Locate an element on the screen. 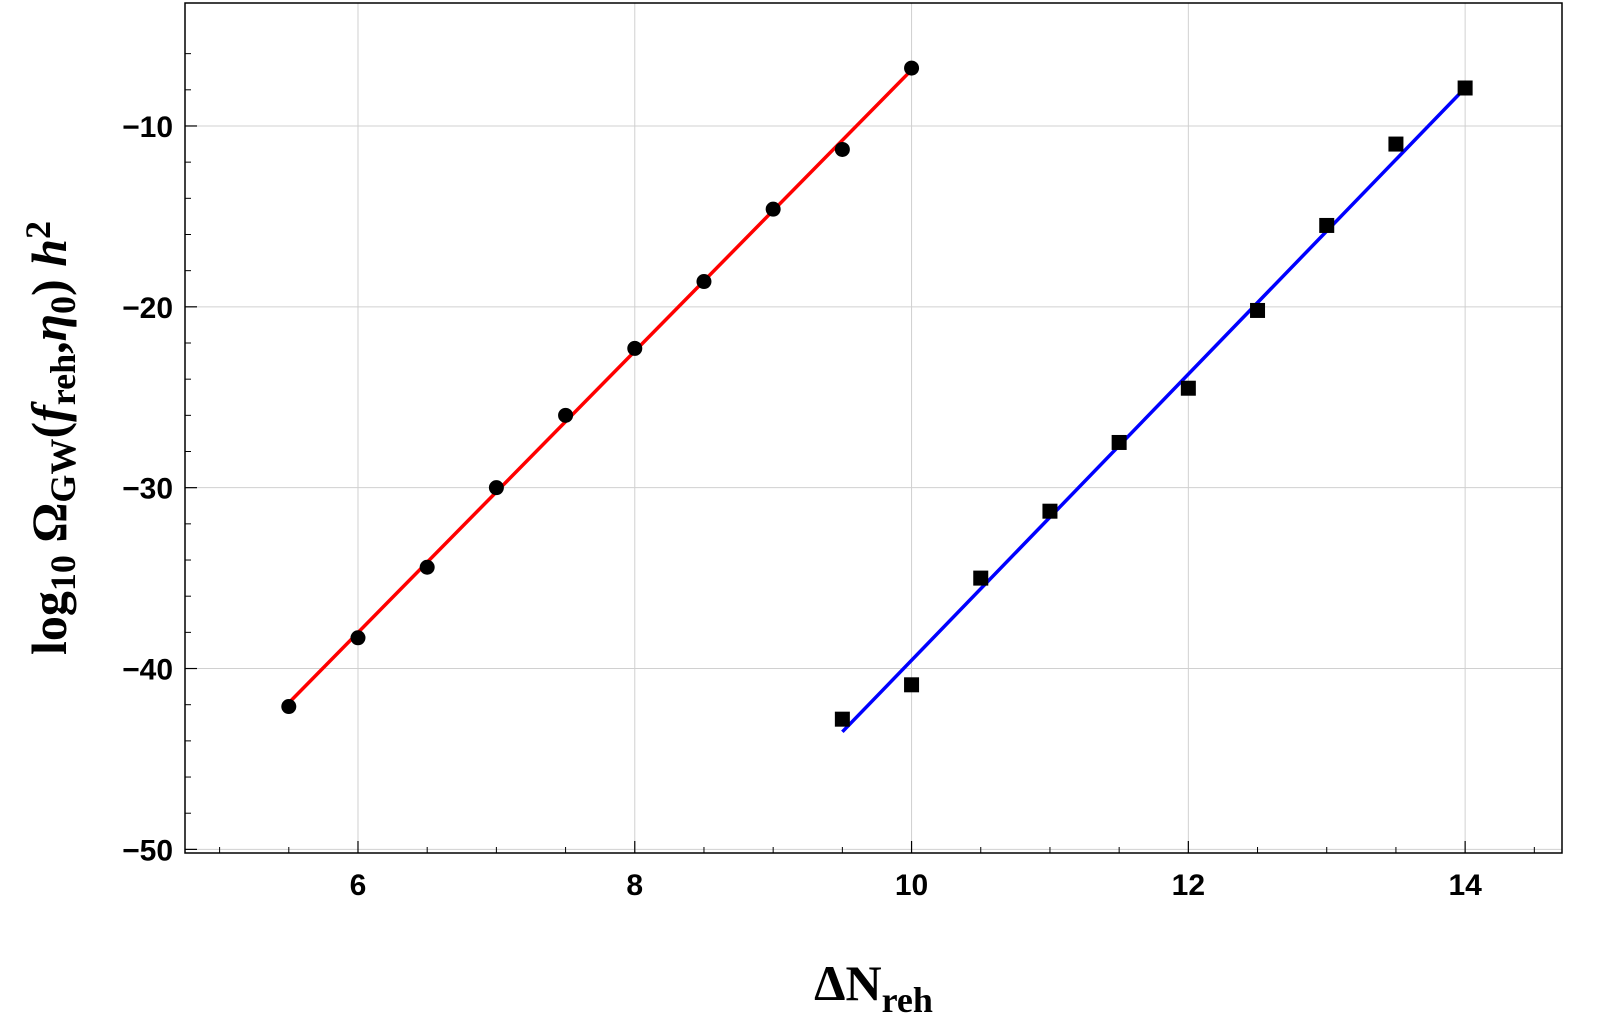  y-tick-label: −20 is located at coordinates (147, 308).